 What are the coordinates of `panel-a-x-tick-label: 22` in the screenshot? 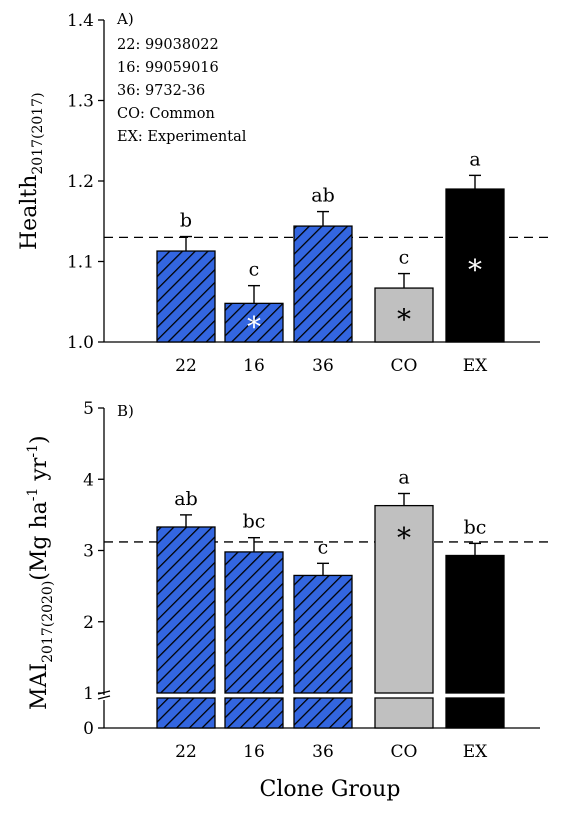 It's located at (186, 366).